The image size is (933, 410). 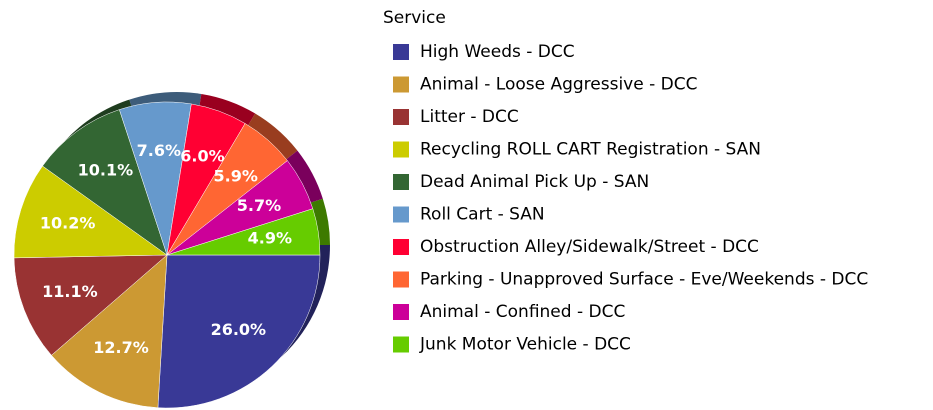 What do you see at coordinates (106, 170) in the screenshot?
I see `data-label: 10.1%` at bounding box center [106, 170].